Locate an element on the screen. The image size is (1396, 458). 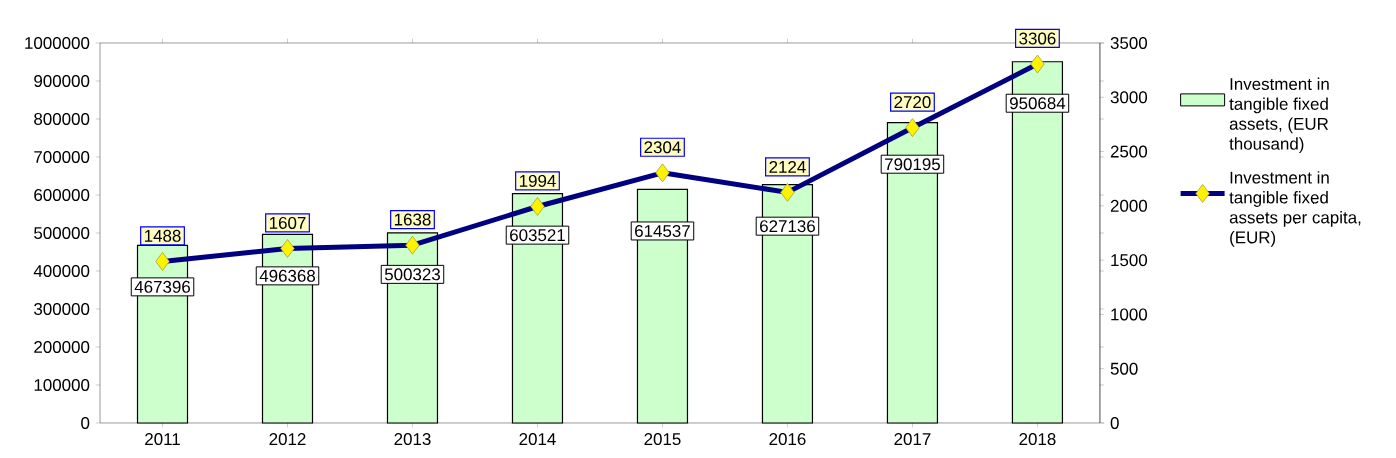
y-tick-label: 400000 is located at coordinates (61, 270).